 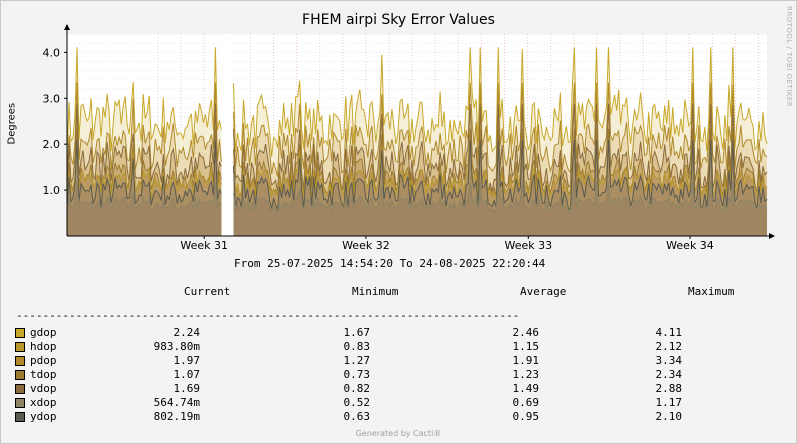 I want to click on legend-average: 0.95, so click(x=526, y=416).